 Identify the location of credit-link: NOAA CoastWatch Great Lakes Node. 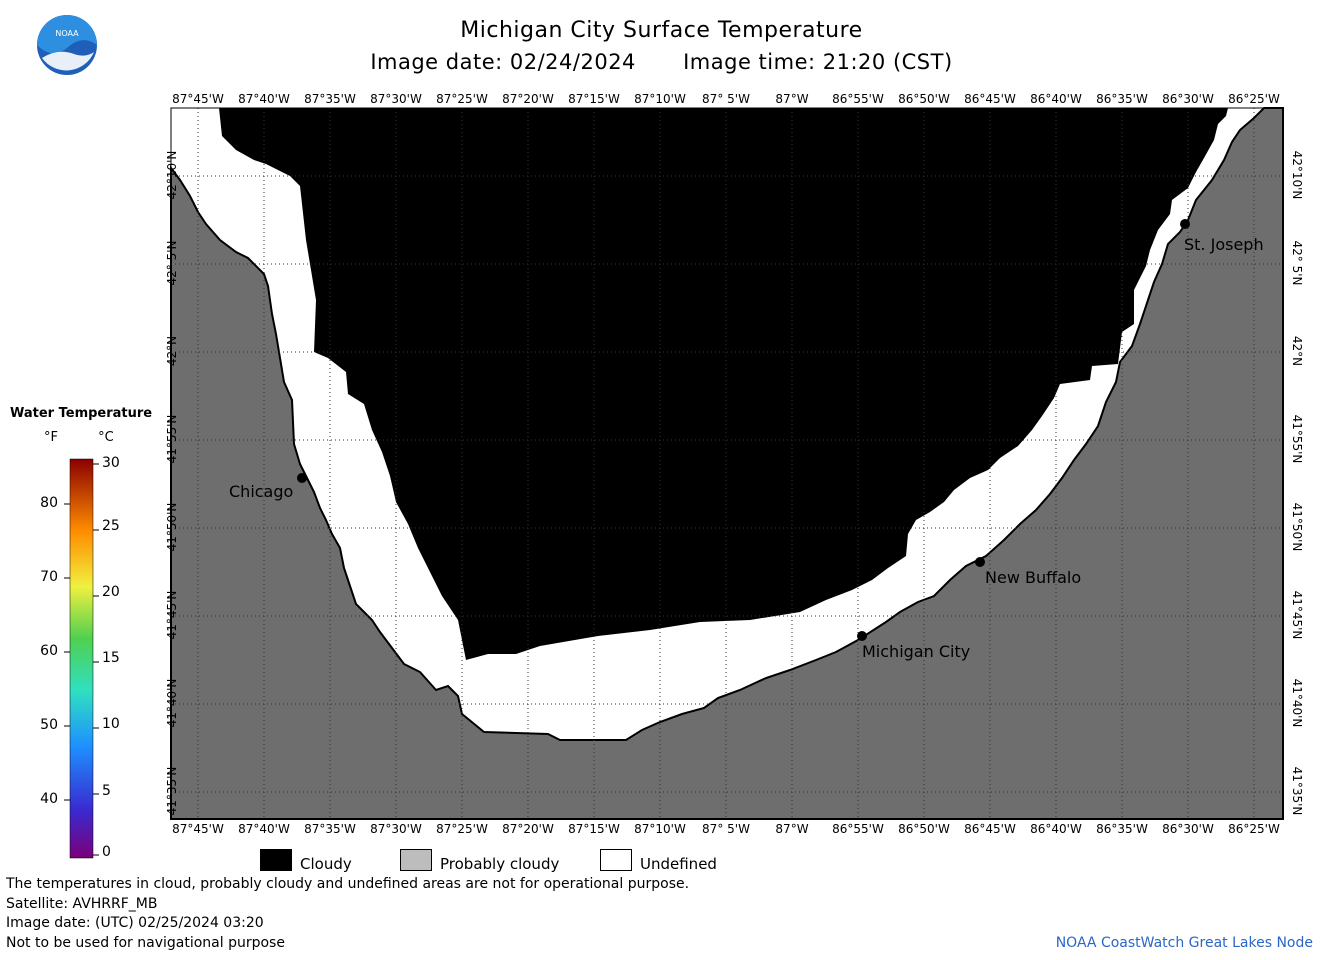
(1184, 943).